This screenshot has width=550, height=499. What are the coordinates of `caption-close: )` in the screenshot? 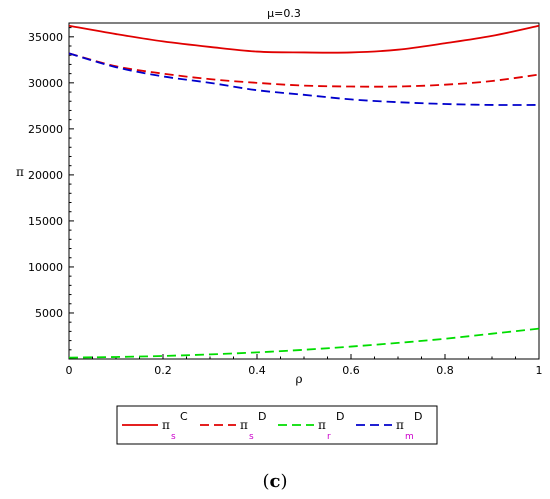 It's located at (283, 481).